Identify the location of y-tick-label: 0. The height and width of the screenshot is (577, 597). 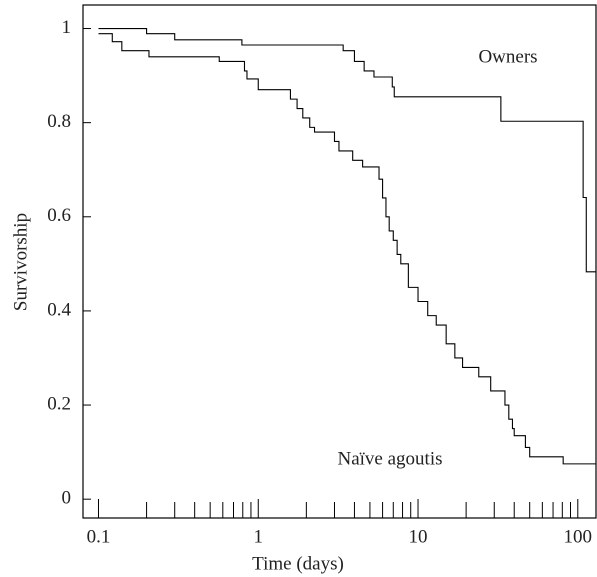
(67, 498).